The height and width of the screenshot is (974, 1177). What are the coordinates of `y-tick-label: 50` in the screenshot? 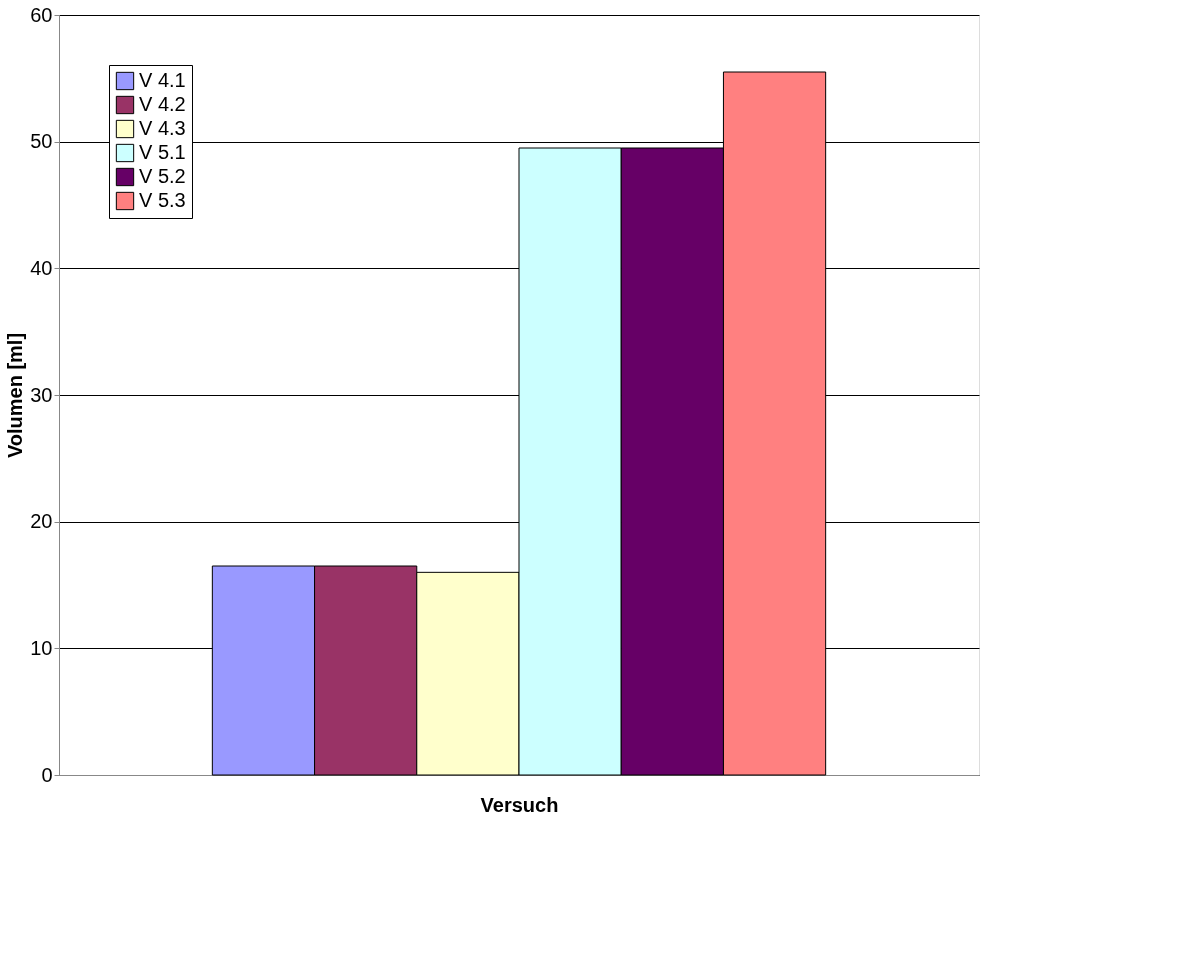 It's located at (41, 141).